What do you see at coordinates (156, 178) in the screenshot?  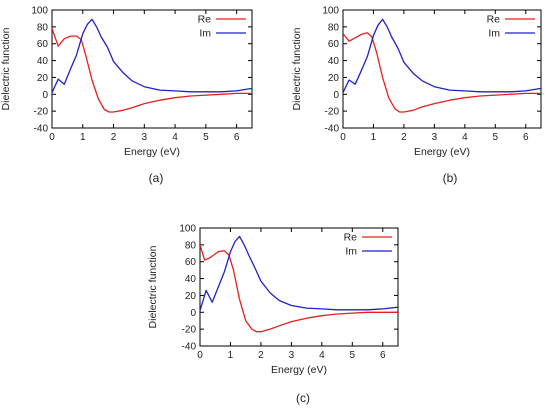 I see `panel-label: (a)` at bounding box center [156, 178].